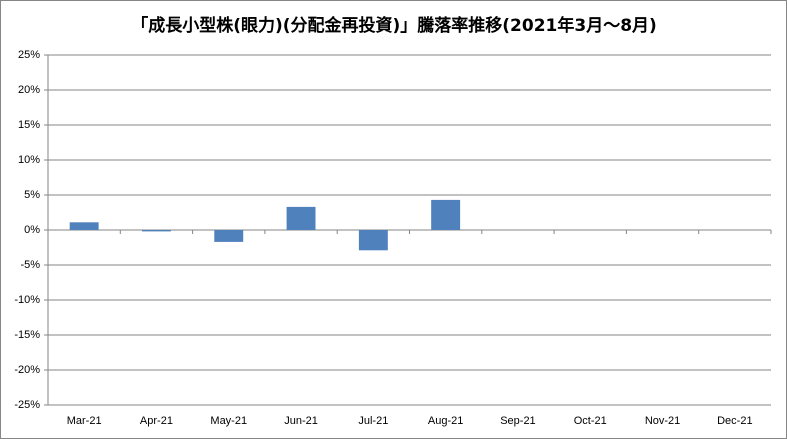 Image resolution: width=787 pixels, height=439 pixels. Describe the element at coordinates (590, 421) in the screenshot. I see `x-tick-label: Oct-21` at that location.